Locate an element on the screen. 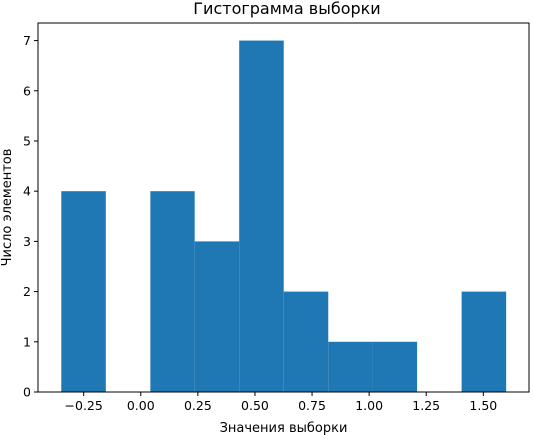 The height and width of the screenshot is (435, 534). x-tick-label: −0.25 is located at coordinates (84, 405).